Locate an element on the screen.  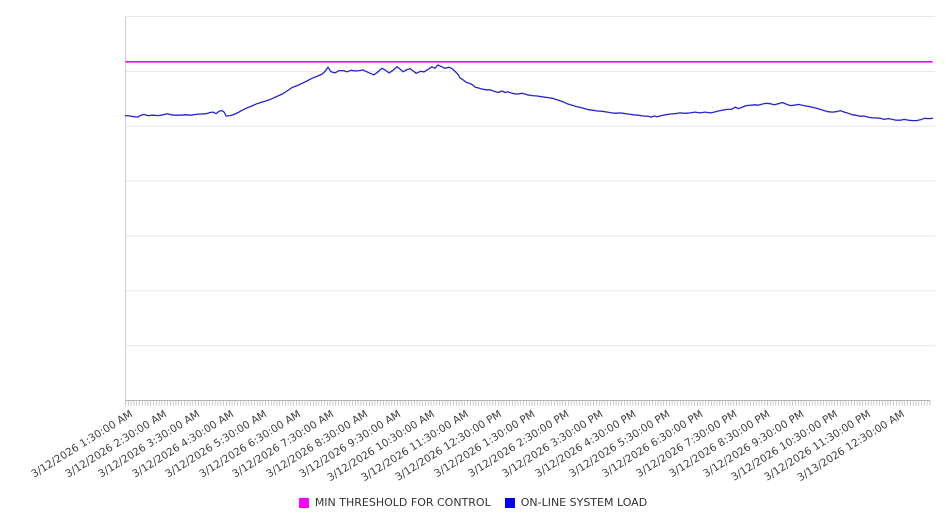
legend-item-online-load: ON-LINE SYSTEM LOAD is located at coordinates (576, 502).